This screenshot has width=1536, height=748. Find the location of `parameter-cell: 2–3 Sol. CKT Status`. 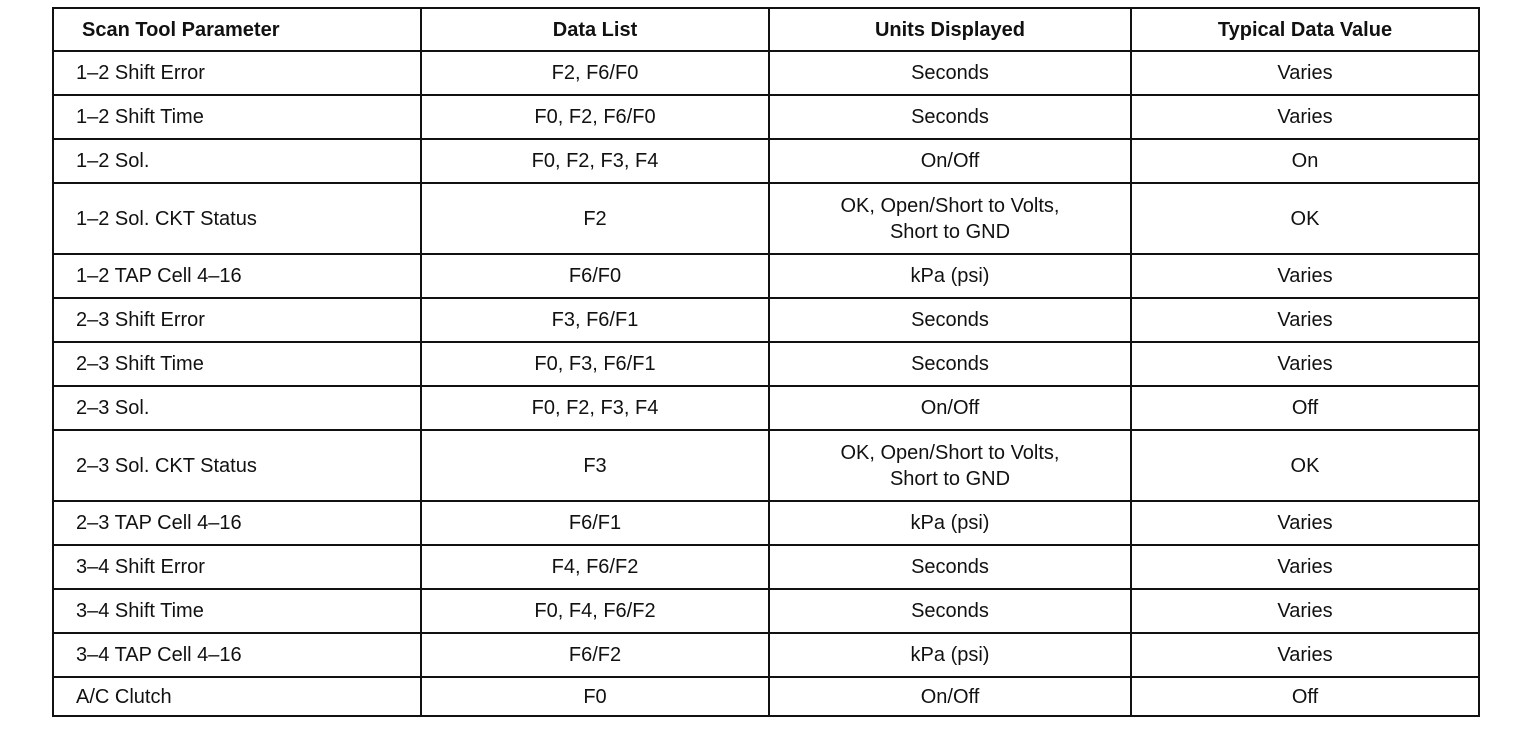

parameter-cell: 2–3 Sol. CKT Status is located at coordinates (237, 465).